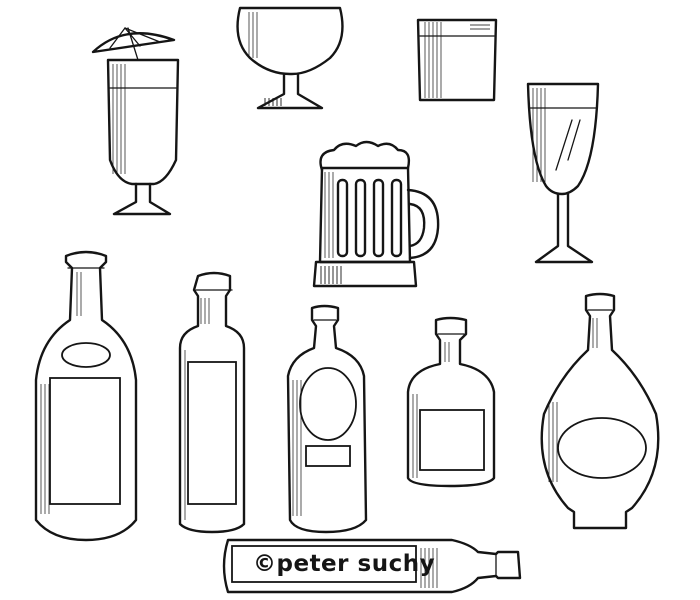 The width and height of the screenshot is (700, 600). I want to click on watermark-signature: ©peter suchy, so click(344, 564).